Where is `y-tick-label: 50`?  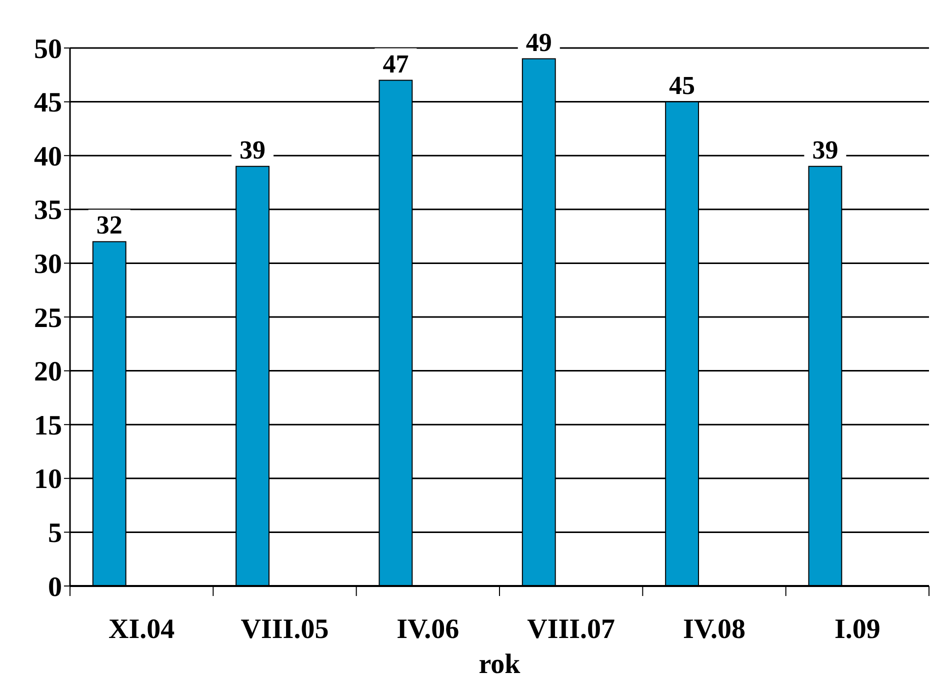
y-tick-label: 50 is located at coordinates (48, 49).